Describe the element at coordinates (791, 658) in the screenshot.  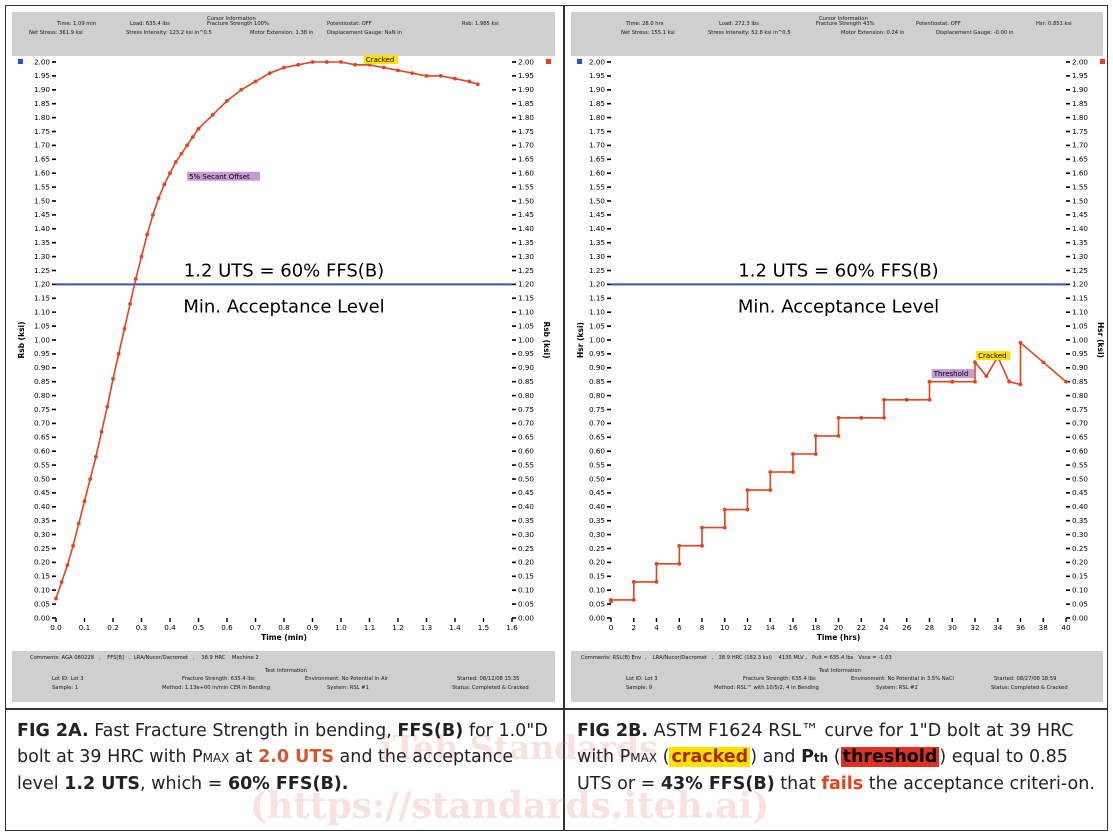
I see `comment-steel: 4135 MLV` at that location.